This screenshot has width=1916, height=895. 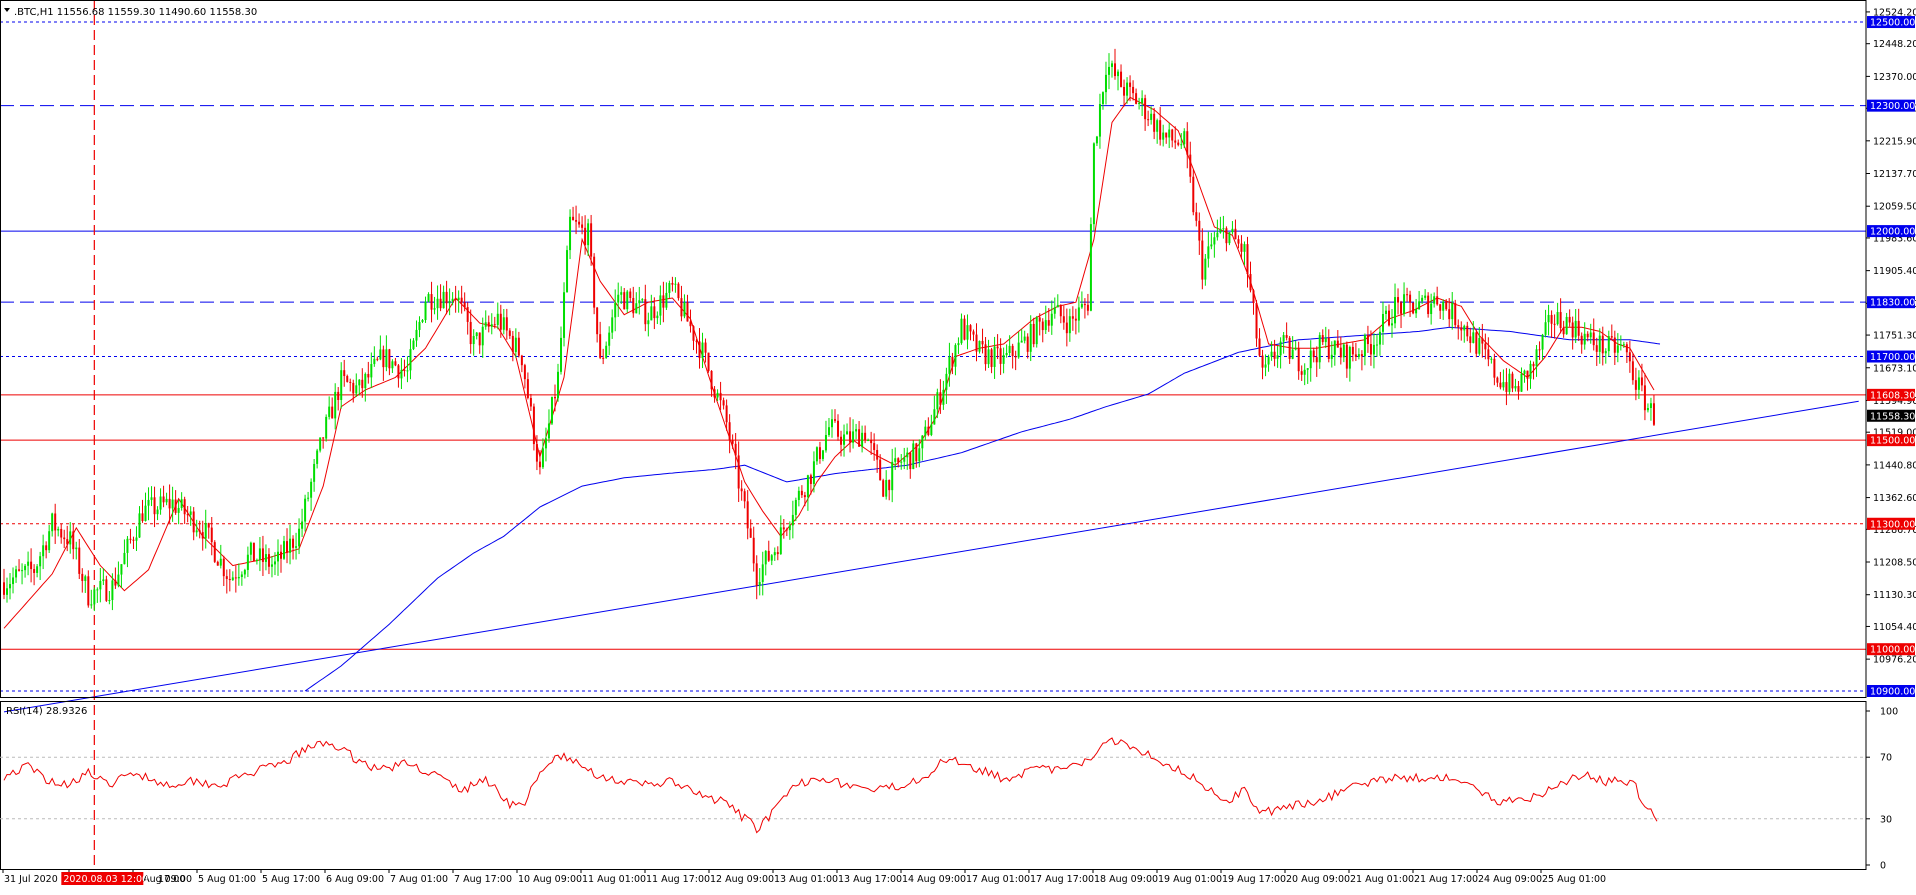 What do you see at coordinates (1886, 819) in the screenshot?
I see `rsi-y-tick-label: 30` at bounding box center [1886, 819].